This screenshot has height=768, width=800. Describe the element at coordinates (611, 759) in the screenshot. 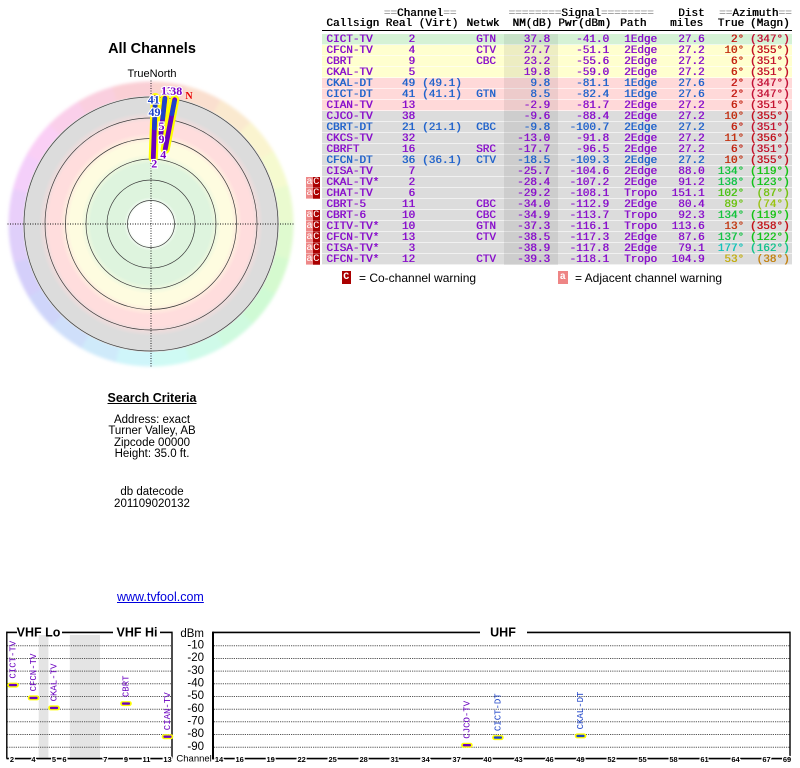

I see `svg-text: 52` at that location.